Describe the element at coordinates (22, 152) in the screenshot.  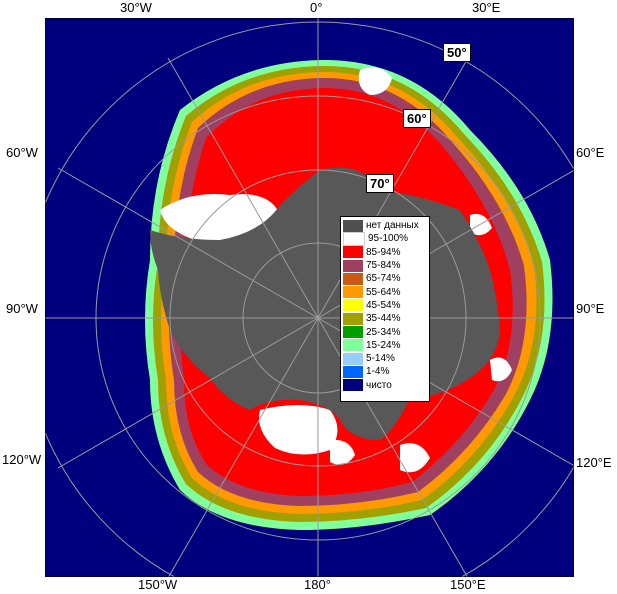
I see `lon-label-60w: 60°W` at that location.